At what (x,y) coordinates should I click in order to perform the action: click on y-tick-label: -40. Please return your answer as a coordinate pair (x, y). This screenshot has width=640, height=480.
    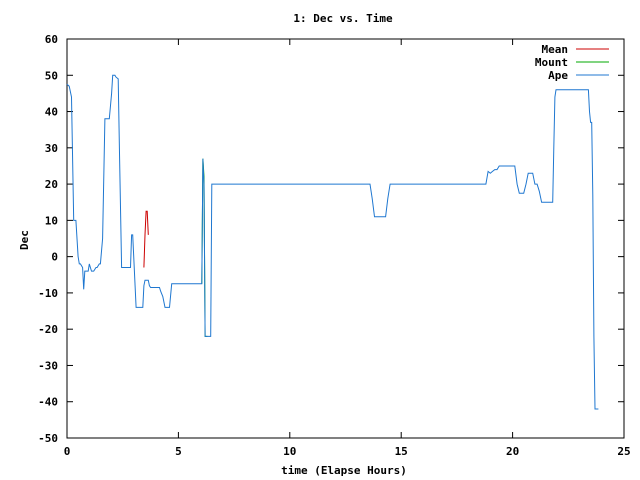
    Looking at the image, I should click on (48, 402).